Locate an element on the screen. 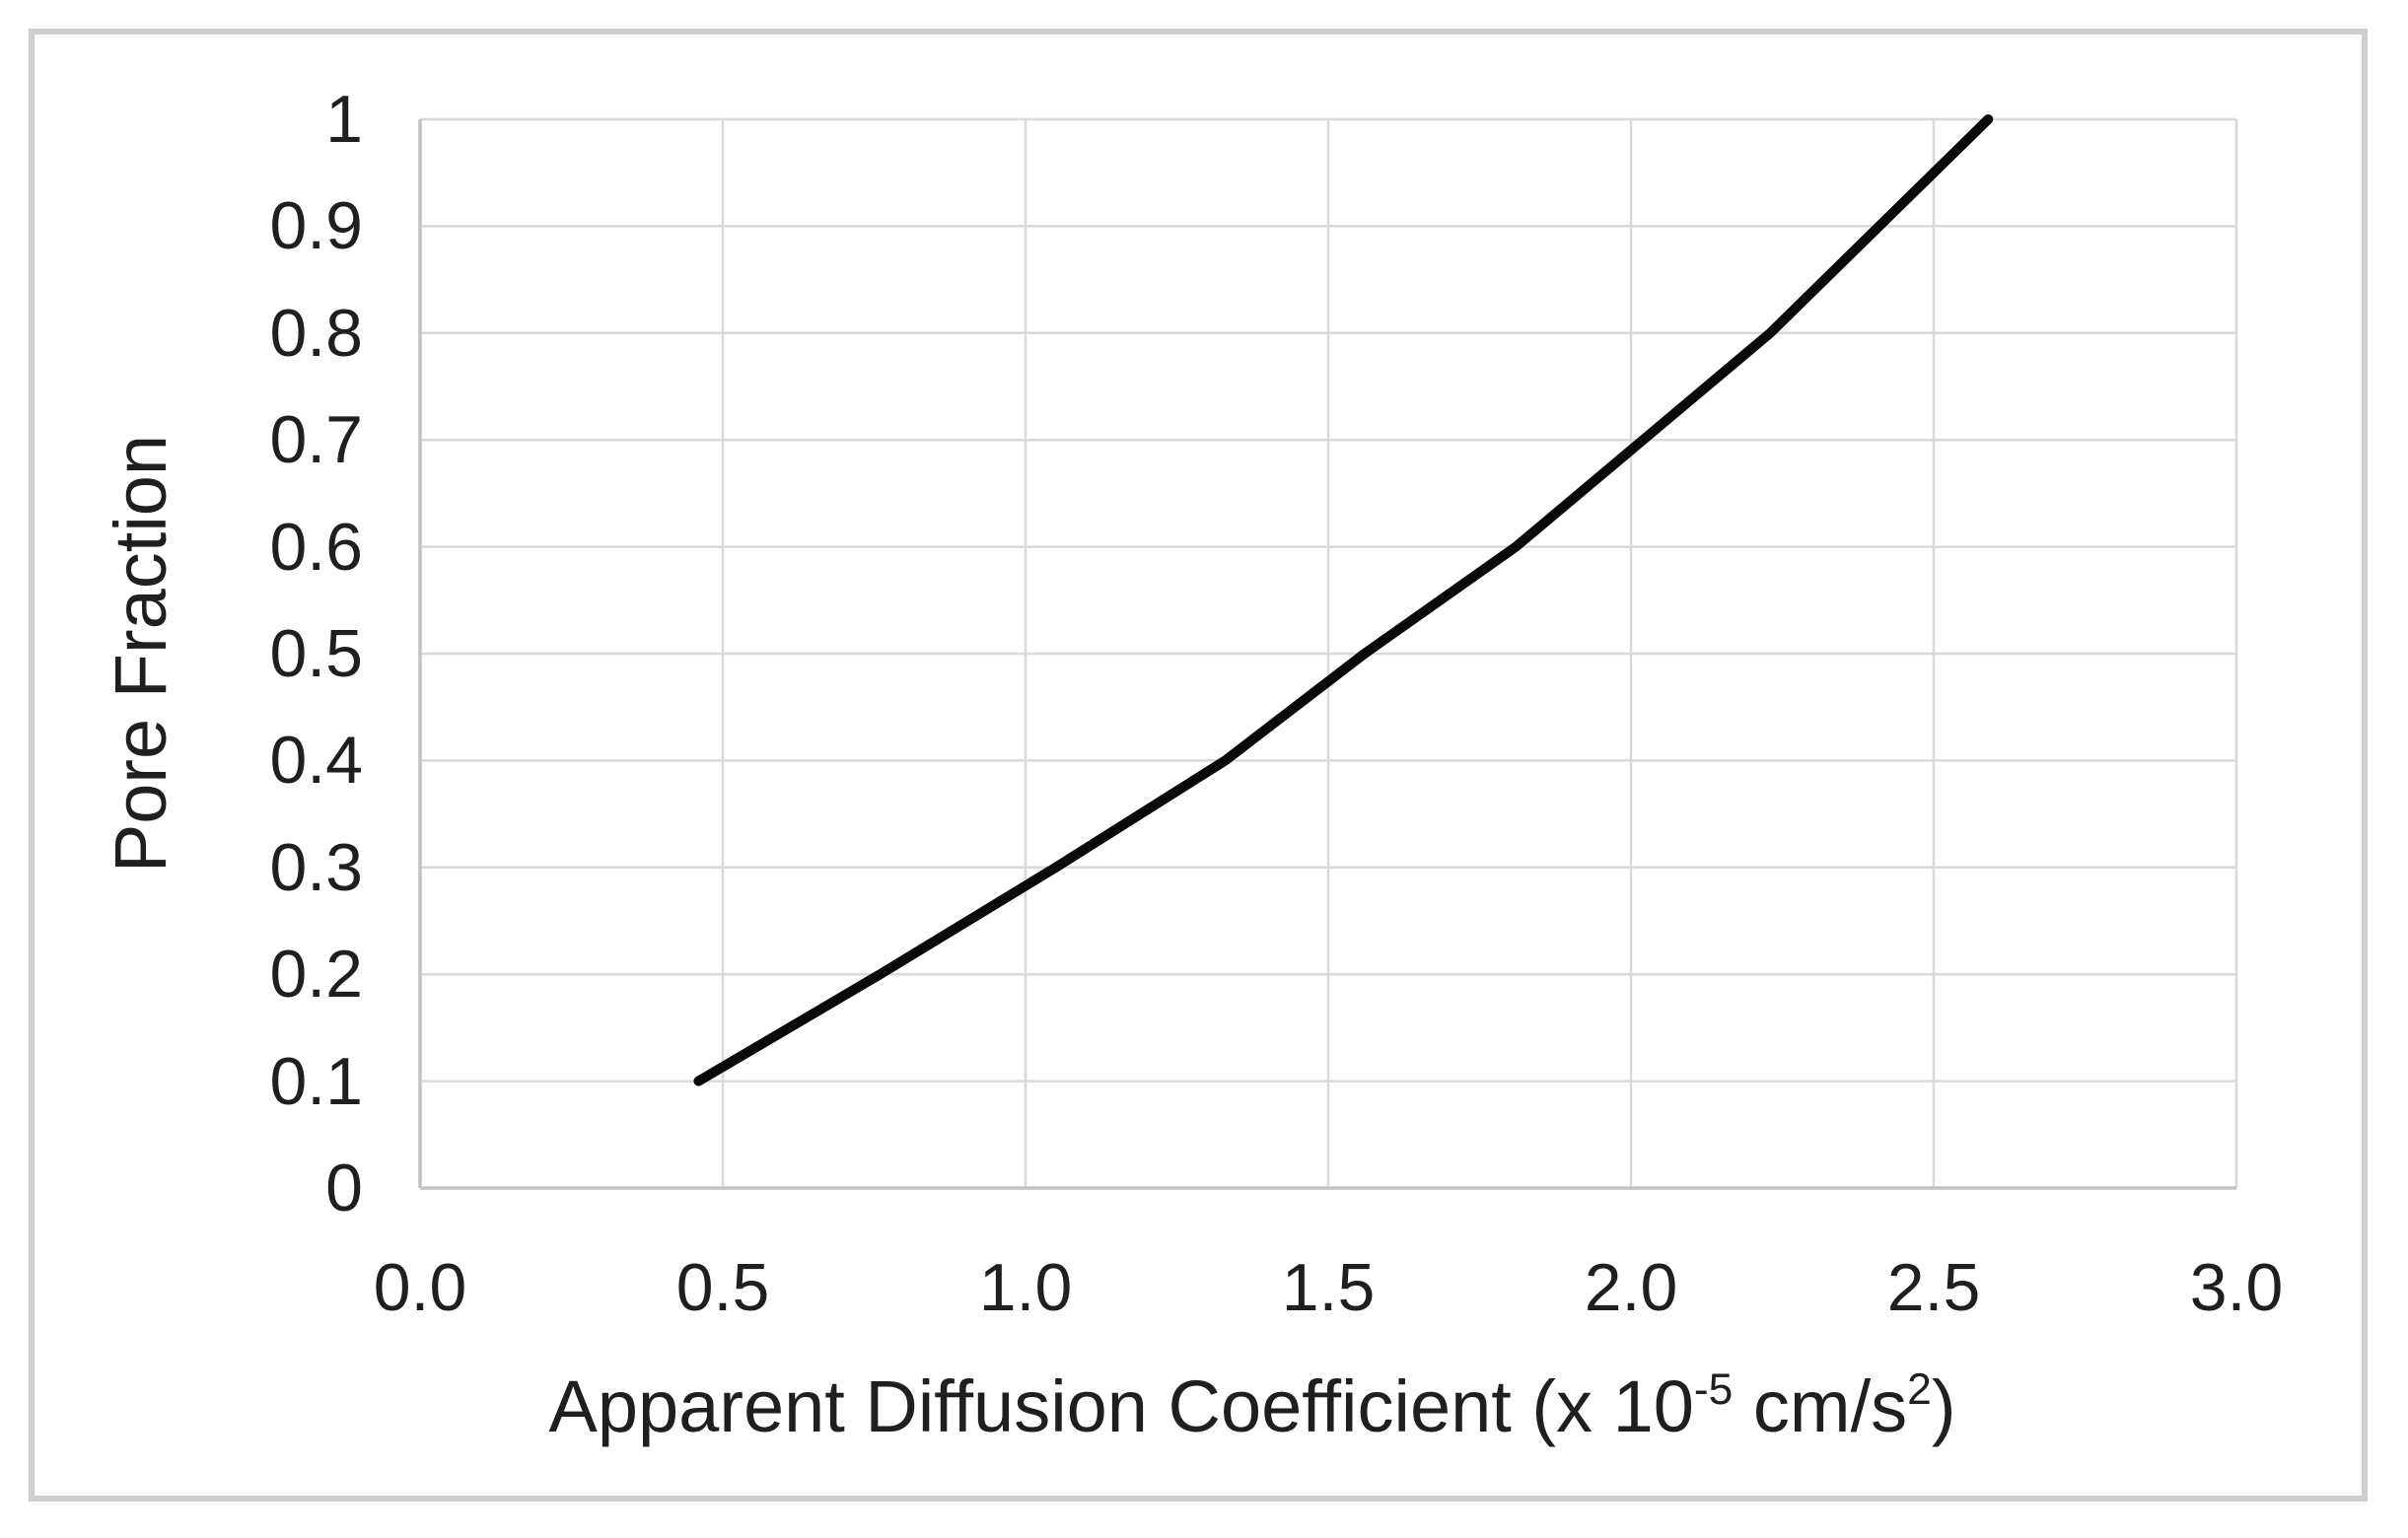 This screenshot has width=2408, height=1538. y-tick-label: 0 is located at coordinates (344, 1188).